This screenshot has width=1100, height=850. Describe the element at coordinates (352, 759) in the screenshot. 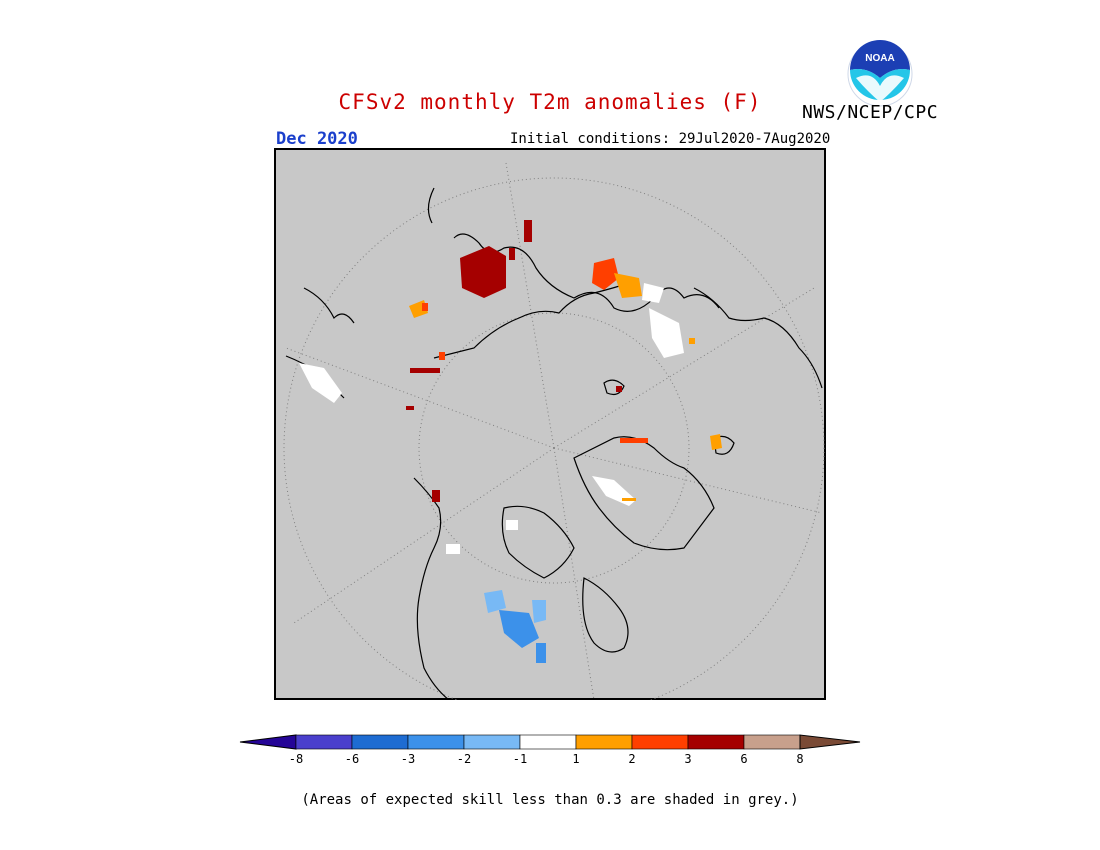

I see `legend-tick-label: -6` at that location.